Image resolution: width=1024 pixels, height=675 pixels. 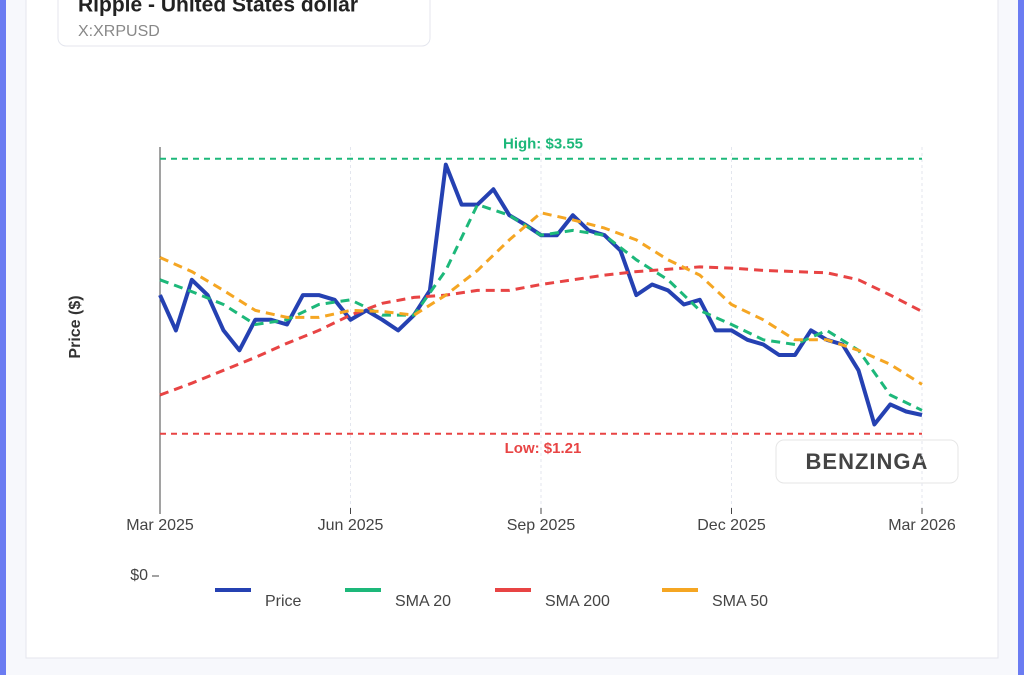 I want to click on legend-item: Price, so click(x=258, y=599).